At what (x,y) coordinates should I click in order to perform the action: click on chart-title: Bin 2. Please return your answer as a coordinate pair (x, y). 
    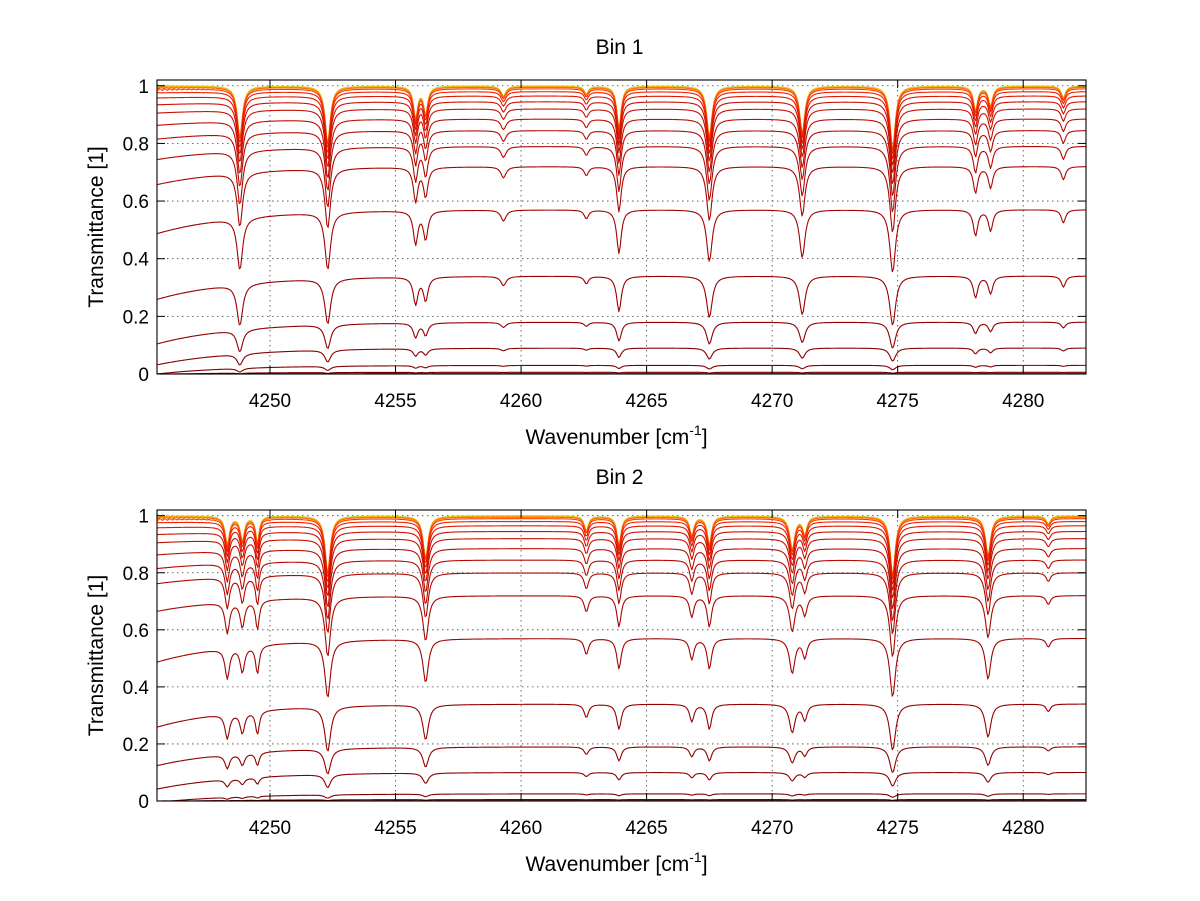
    Looking at the image, I should click on (620, 477).